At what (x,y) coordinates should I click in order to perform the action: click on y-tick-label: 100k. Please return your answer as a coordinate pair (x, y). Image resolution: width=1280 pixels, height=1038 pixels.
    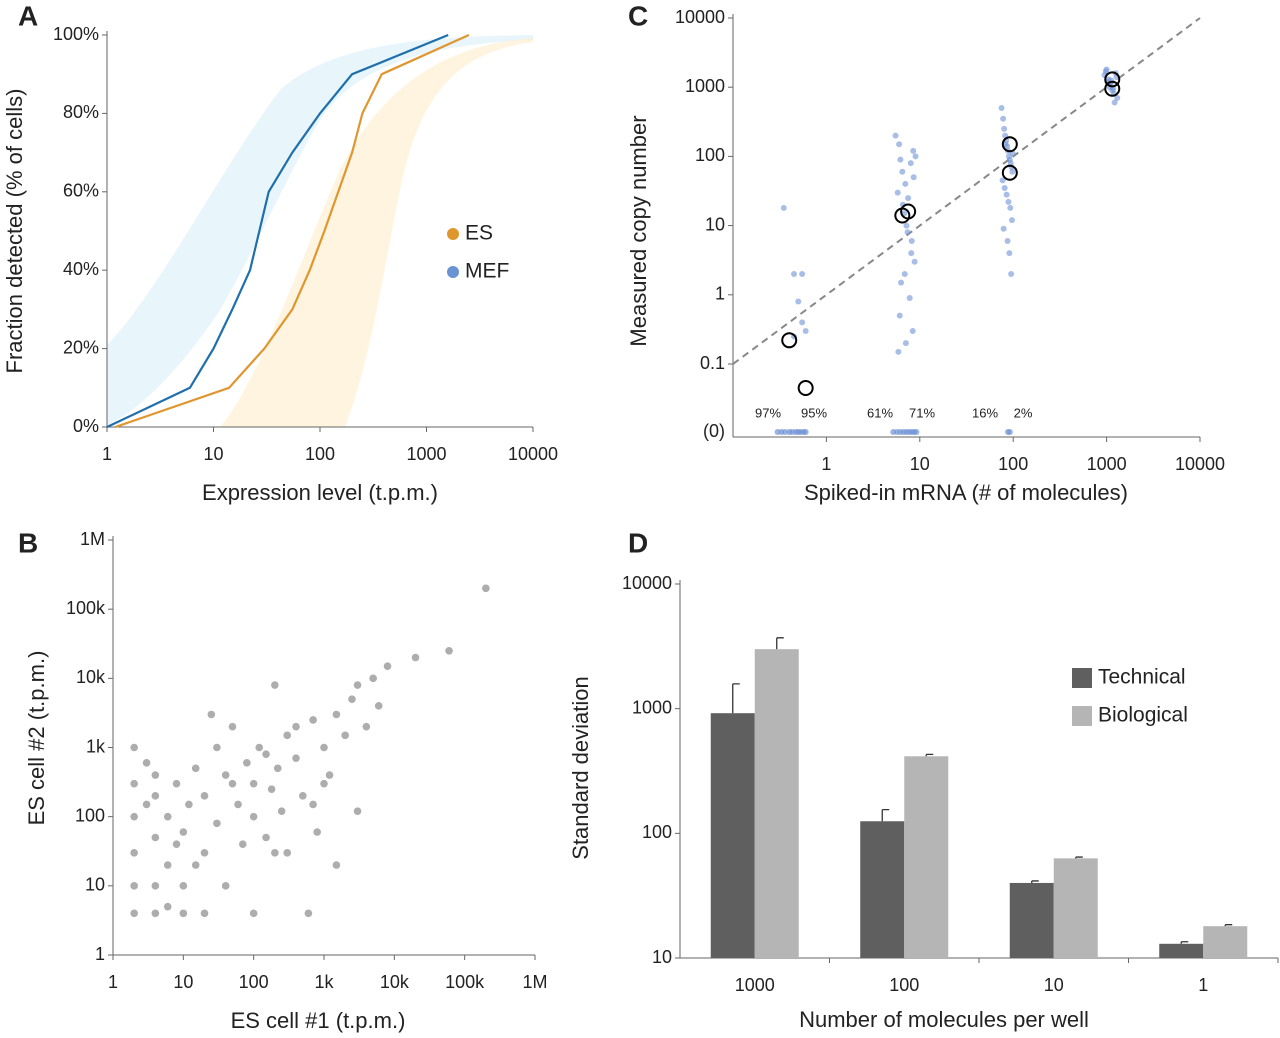
    Looking at the image, I should click on (86, 608).